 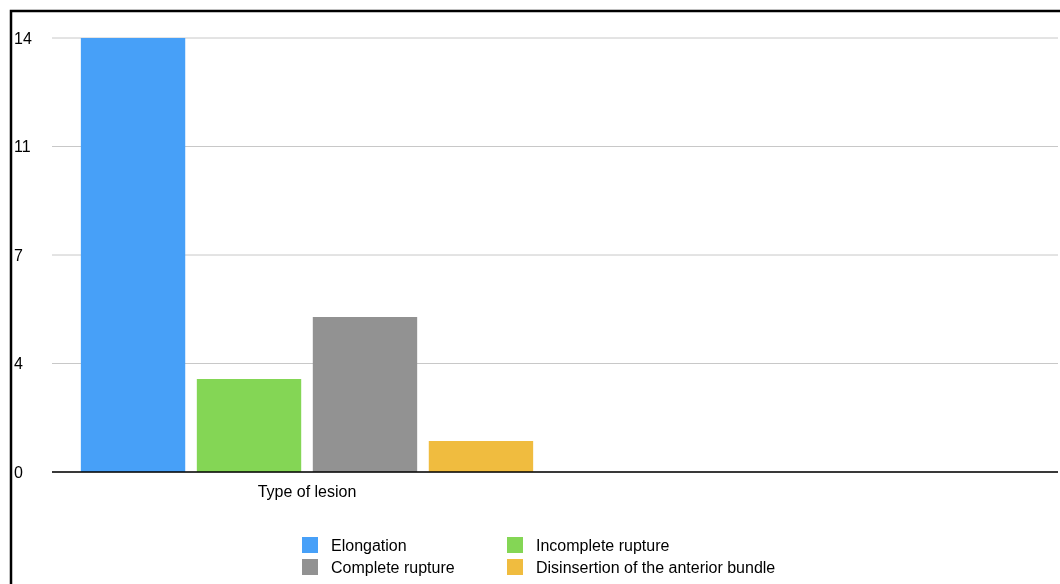 I want to click on y-tick-label: 0, so click(x=18, y=472).